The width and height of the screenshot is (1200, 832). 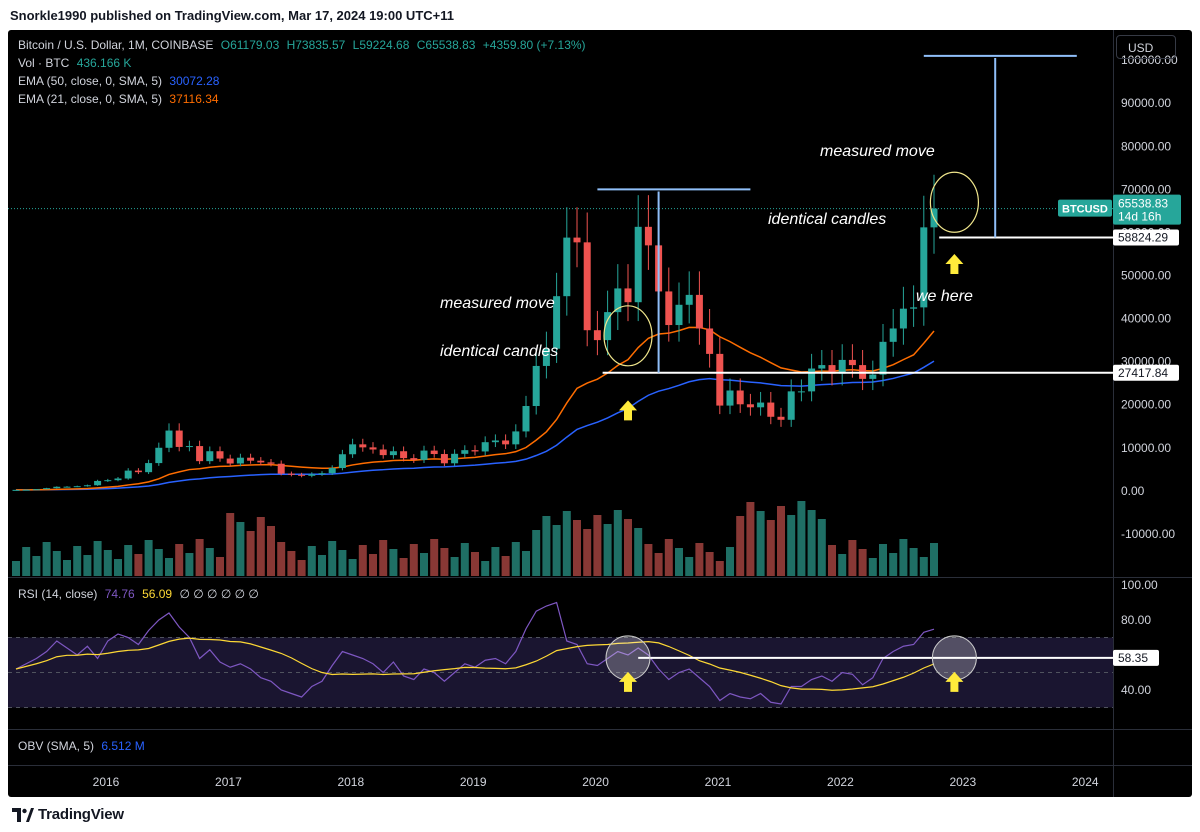 I want to click on rsi-tick-label: 80.00, so click(x=1136, y=620).